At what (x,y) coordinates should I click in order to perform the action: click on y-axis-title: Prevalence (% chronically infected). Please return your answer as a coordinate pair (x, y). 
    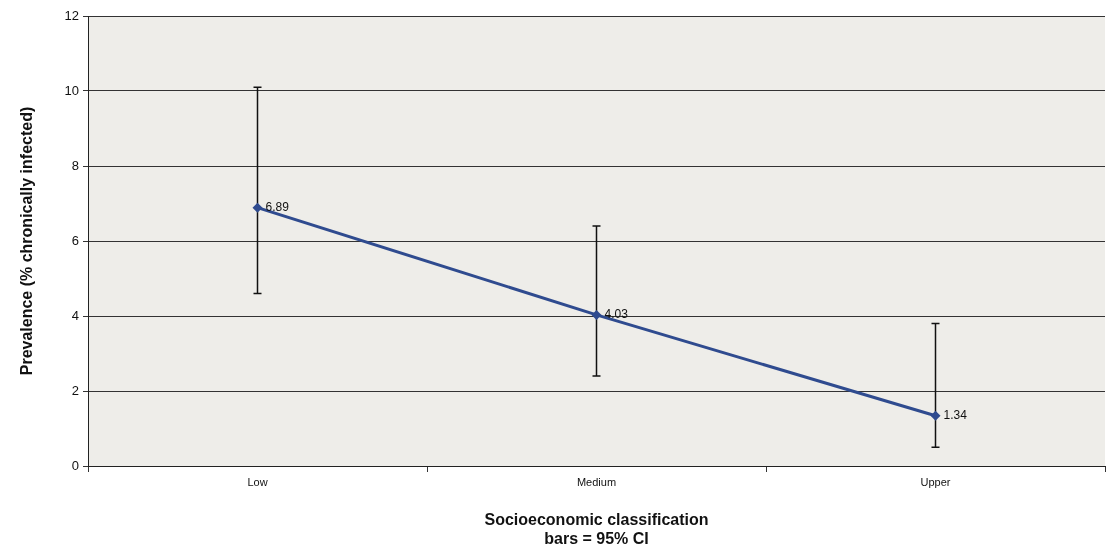
    Looking at the image, I should click on (27, 241).